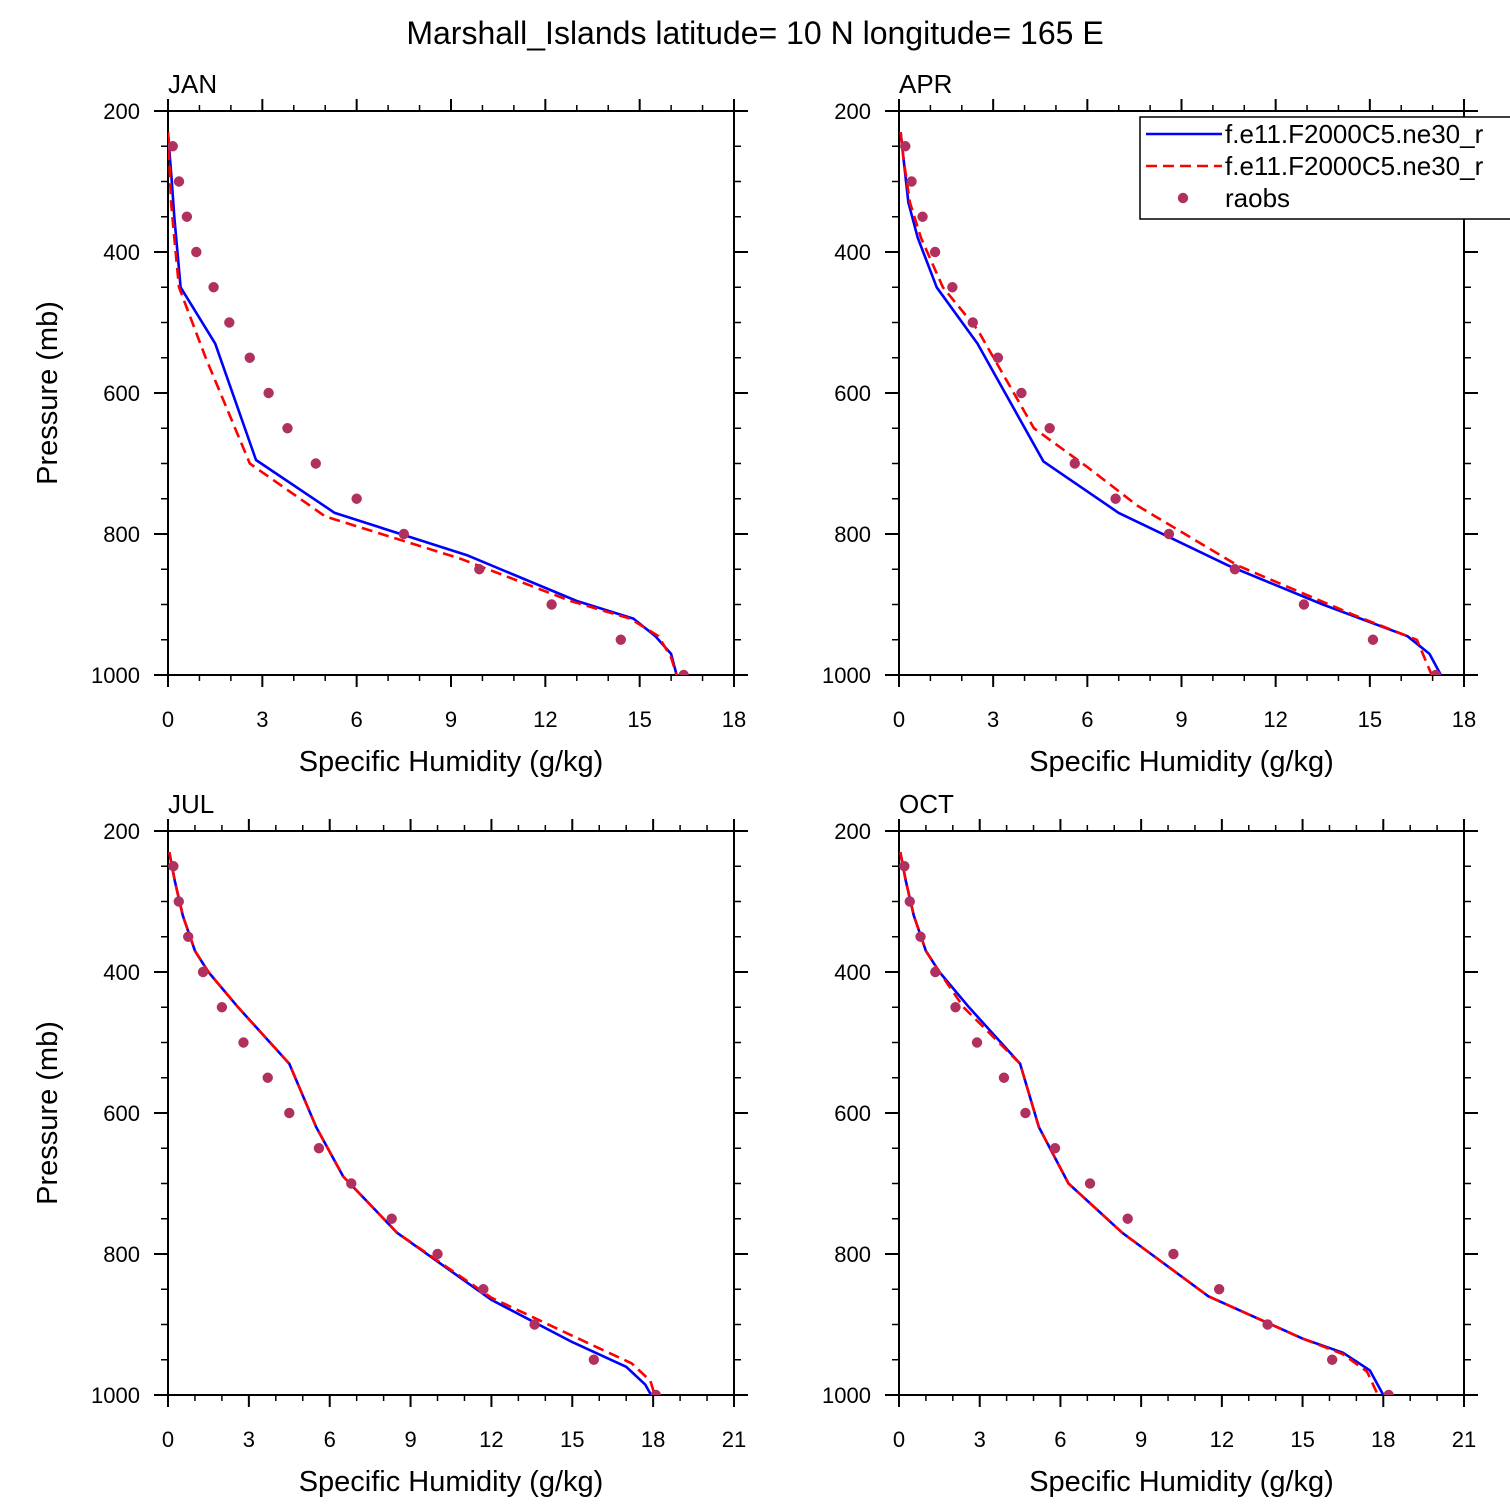 The height and width of the screenshot is (1510, 1510). I want to click on y-axis-label: Pressure (mb), so click(48, 1113).